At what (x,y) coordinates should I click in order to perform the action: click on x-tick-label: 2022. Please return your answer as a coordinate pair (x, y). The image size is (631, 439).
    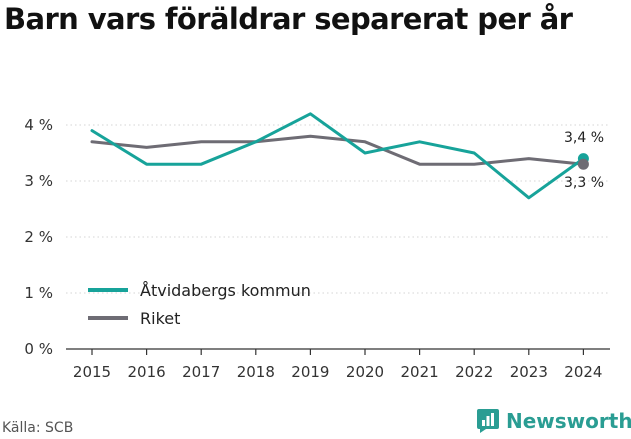
    Looking at the image, I should click on (474, 372).